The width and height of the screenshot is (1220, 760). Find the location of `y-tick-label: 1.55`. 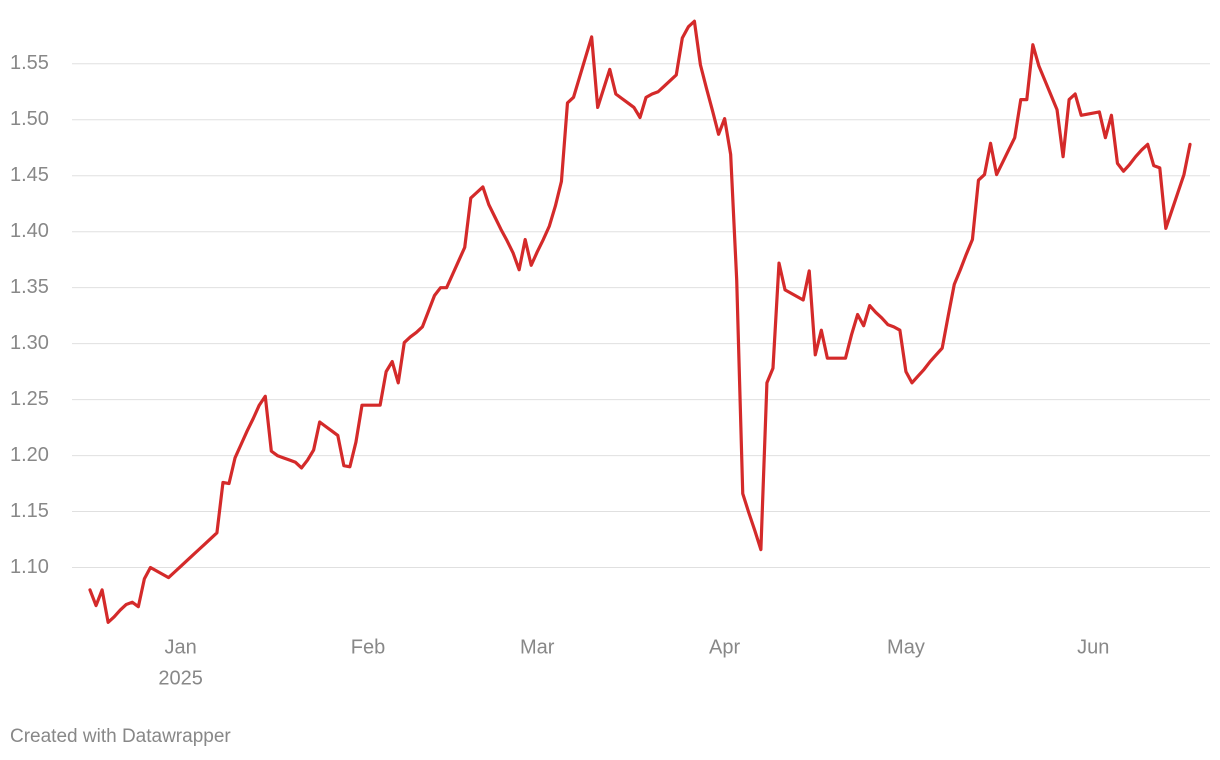

y-tick-label: 1.55 is located at coordinates (29, 63).